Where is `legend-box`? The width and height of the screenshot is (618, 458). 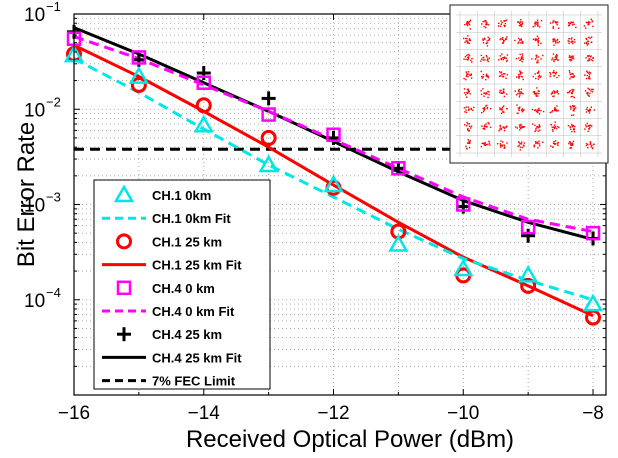 legend-box is located at coordinates (182, 284).